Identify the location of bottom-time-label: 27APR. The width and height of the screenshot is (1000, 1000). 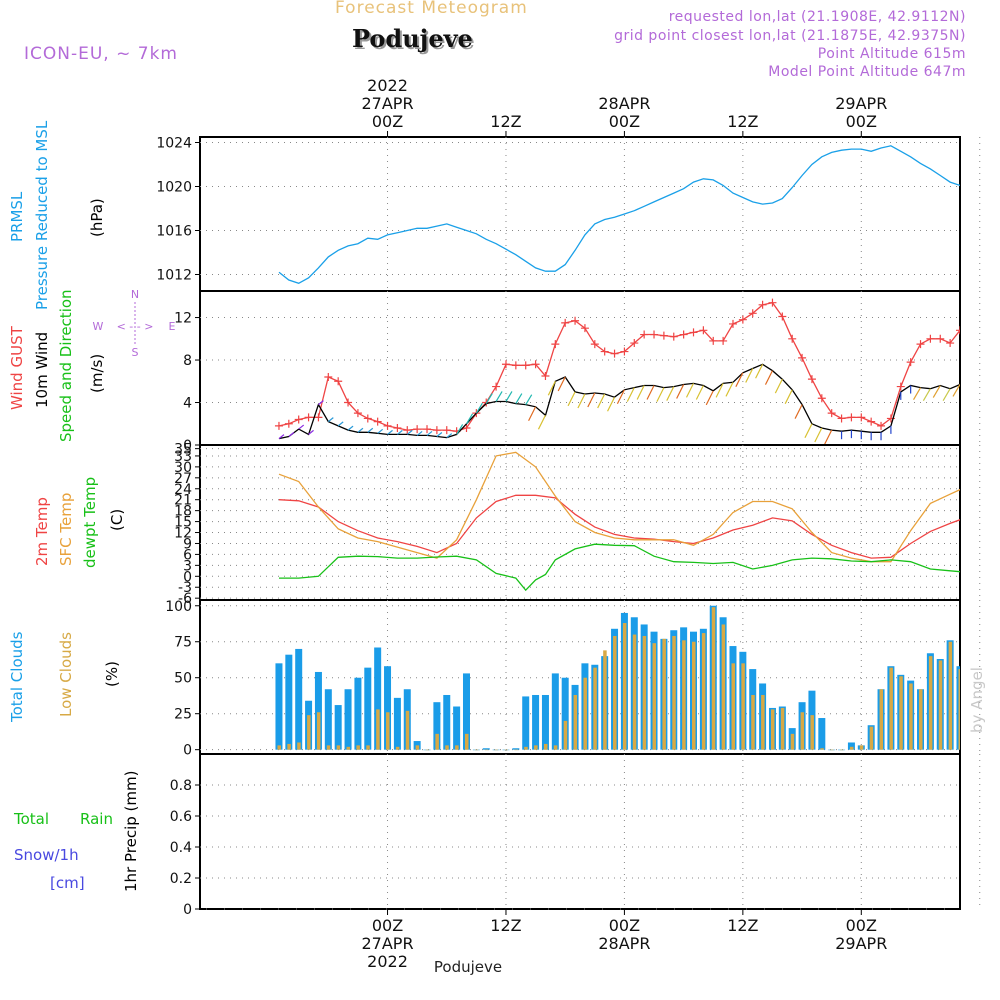
(387, 943).